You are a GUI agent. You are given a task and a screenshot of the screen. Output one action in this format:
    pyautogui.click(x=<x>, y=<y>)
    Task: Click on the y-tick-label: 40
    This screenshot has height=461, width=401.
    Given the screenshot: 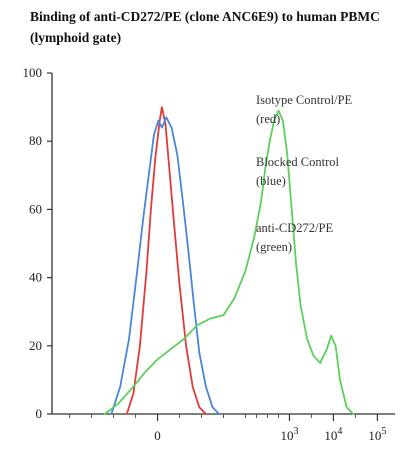 What is the action you would take?
    pyautogui.click(x=35, y=277)
    